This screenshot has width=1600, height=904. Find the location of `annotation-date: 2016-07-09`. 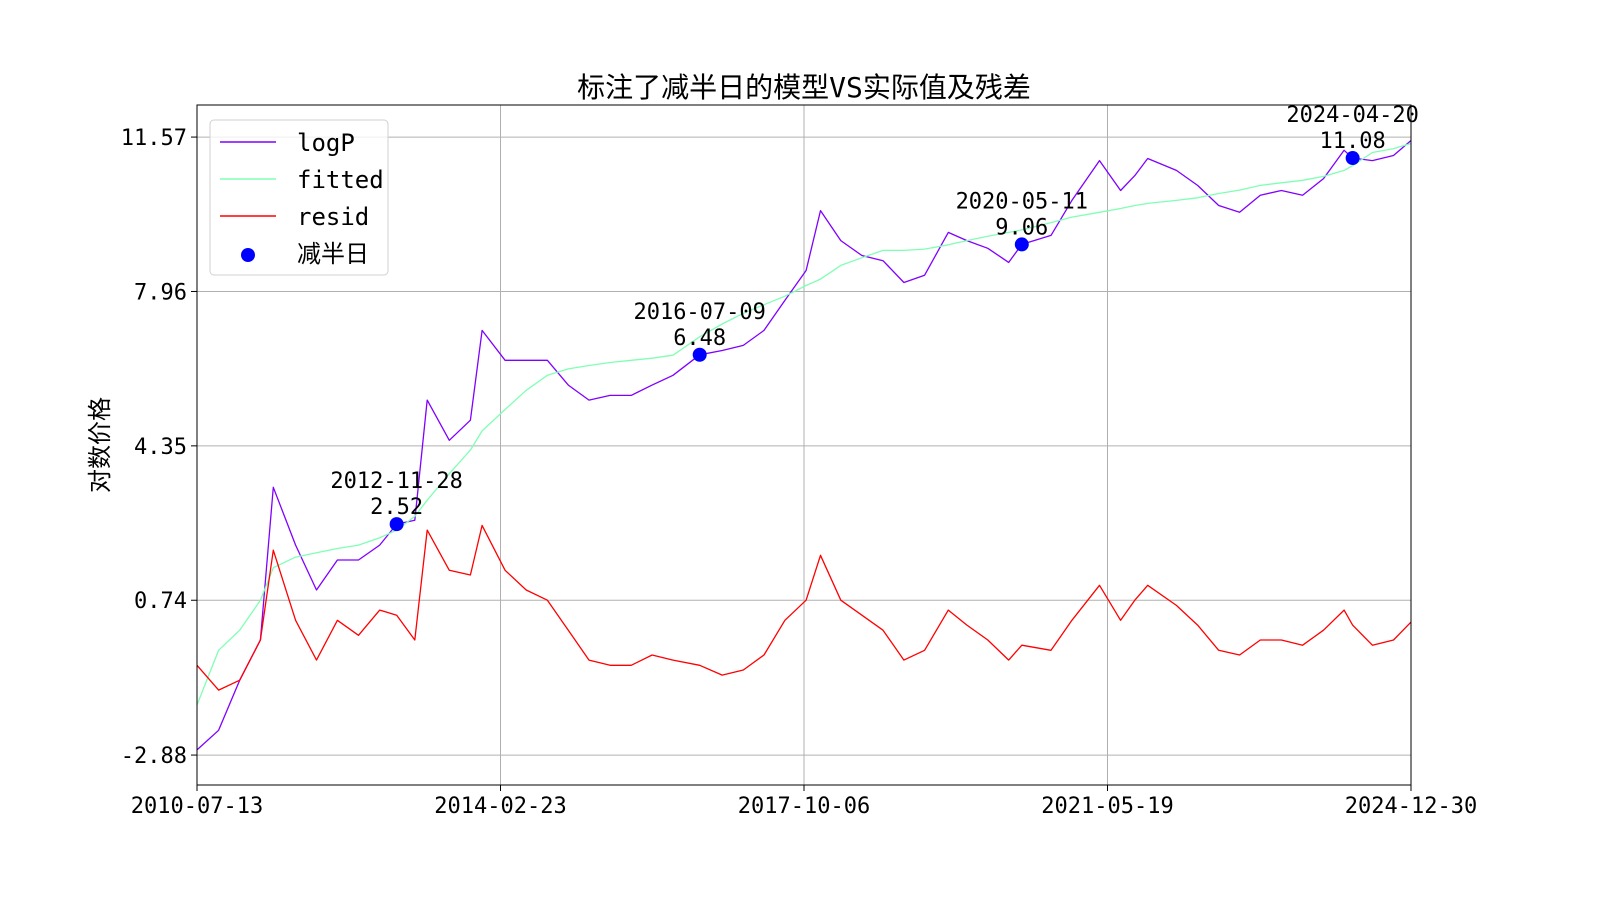

annotation-date: 2016-07-09 is located at coordinates (699, 312).